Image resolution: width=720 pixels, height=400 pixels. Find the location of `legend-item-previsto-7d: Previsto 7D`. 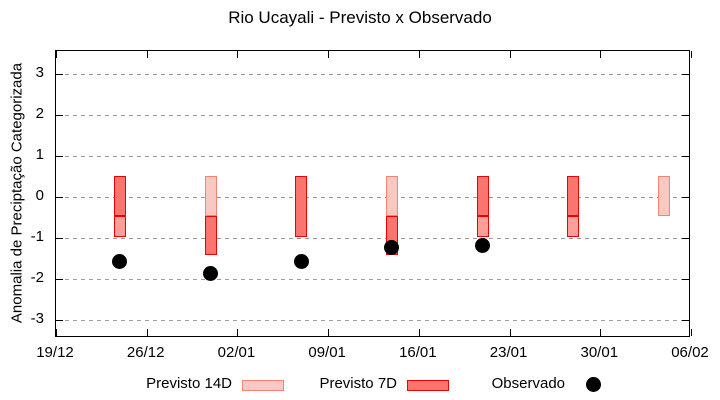

legend-item-previsto-7d: Previsto 7D is located at coordinates (358, 383).